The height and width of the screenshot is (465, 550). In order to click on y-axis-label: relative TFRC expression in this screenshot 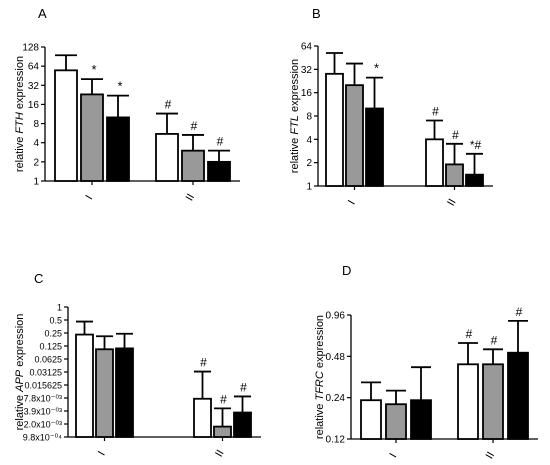, I will do `click(320, 377)`.